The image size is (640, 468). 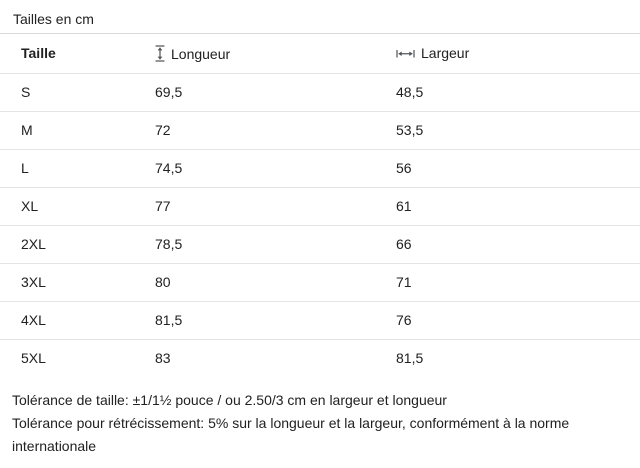 What do you see at coordinates (320, 358) in the screenshot?
I see `table-row: 5XL 83 81,5` at bounding box center [320, 358].